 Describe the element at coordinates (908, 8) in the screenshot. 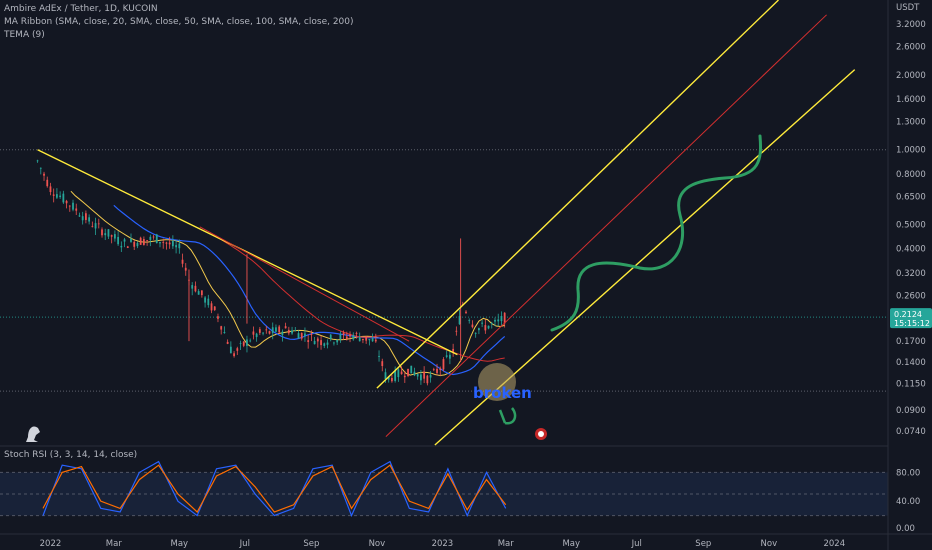

I see `currency-label: USDT` at that location.